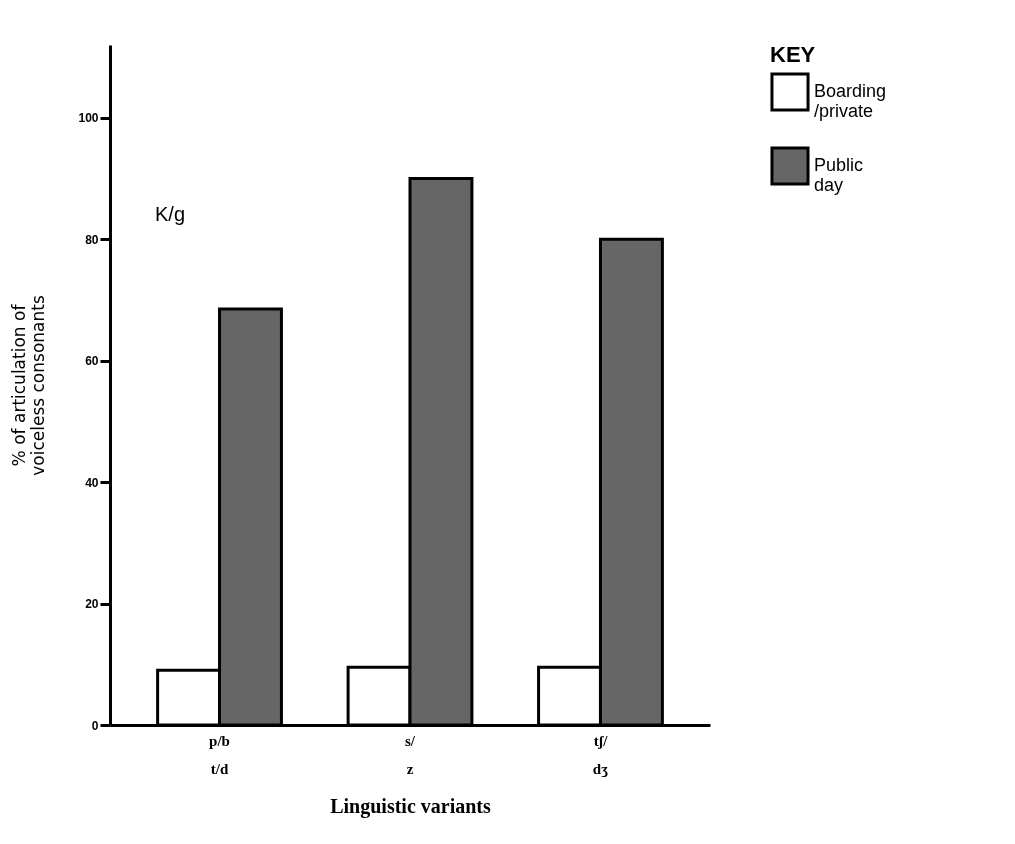 This screenshot has height=844, width=1015. What do you see at coordinates (170, 214) in the screenshot?
I see `annotation: K/g` at bounding box center [170, 214].